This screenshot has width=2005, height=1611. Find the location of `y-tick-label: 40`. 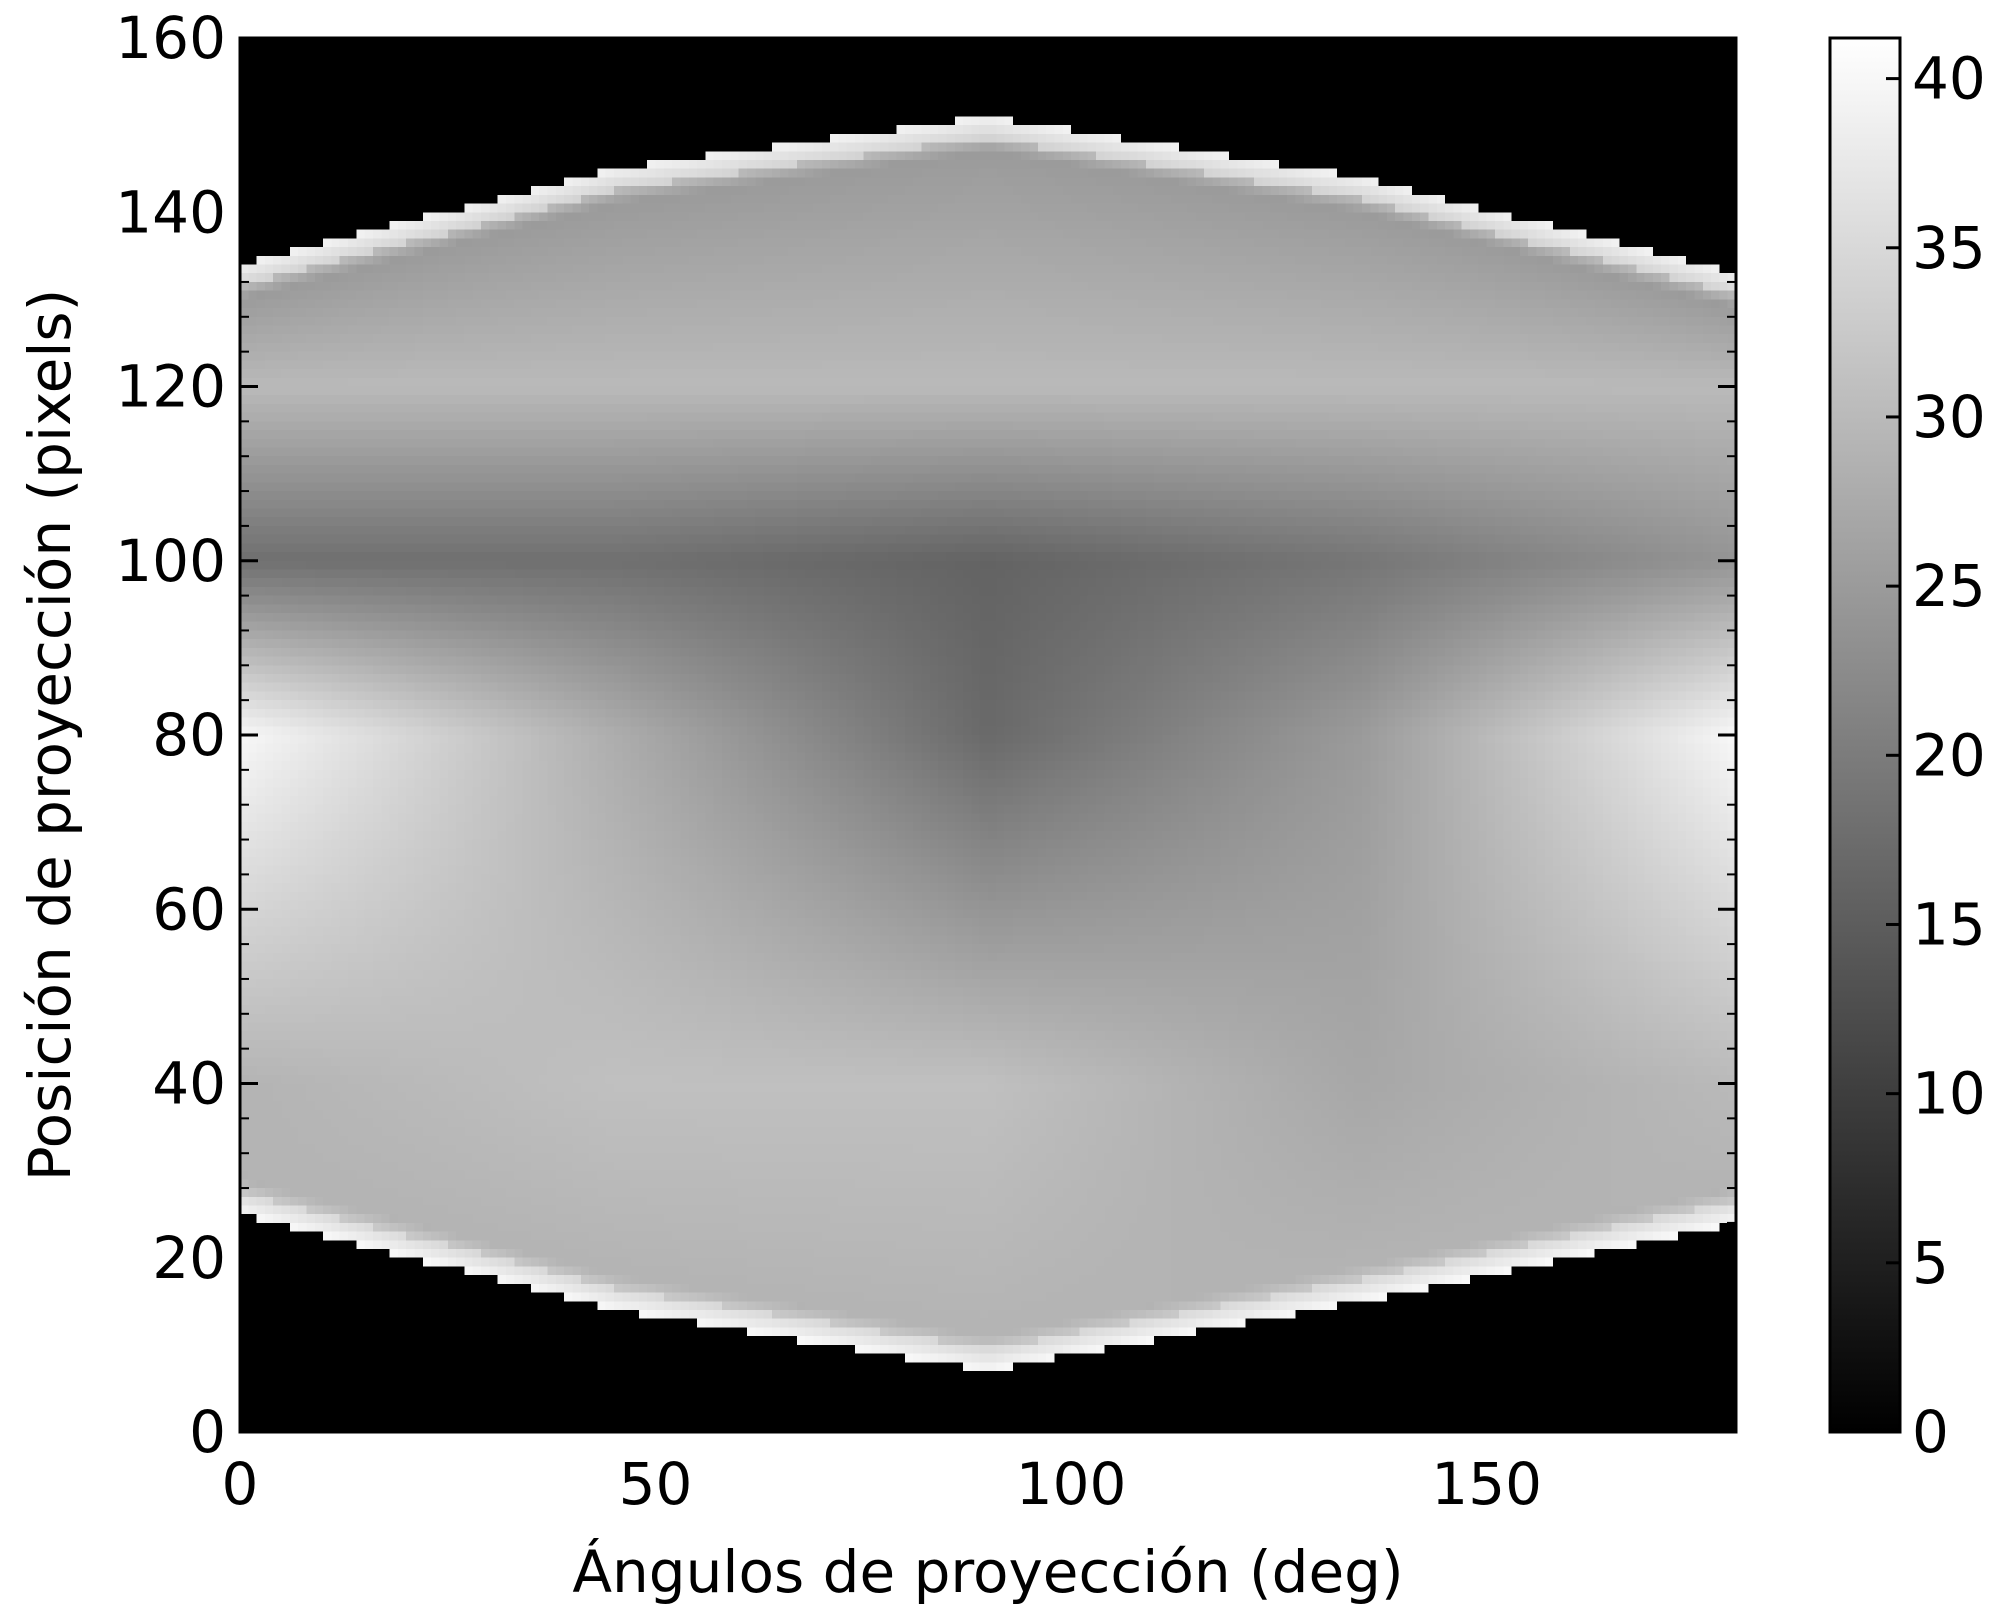

y-tick-label: 40 is located at coordinates (189, 1084).